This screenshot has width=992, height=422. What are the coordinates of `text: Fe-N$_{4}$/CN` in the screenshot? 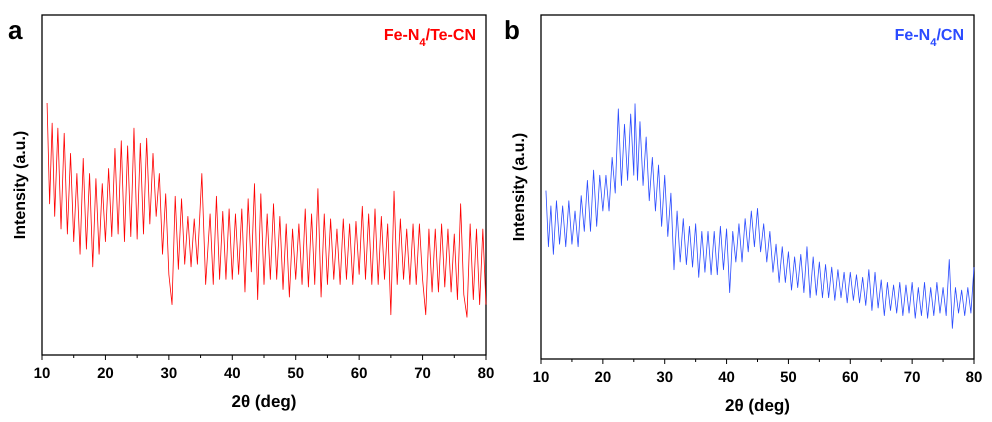 It's located at (929, 38).